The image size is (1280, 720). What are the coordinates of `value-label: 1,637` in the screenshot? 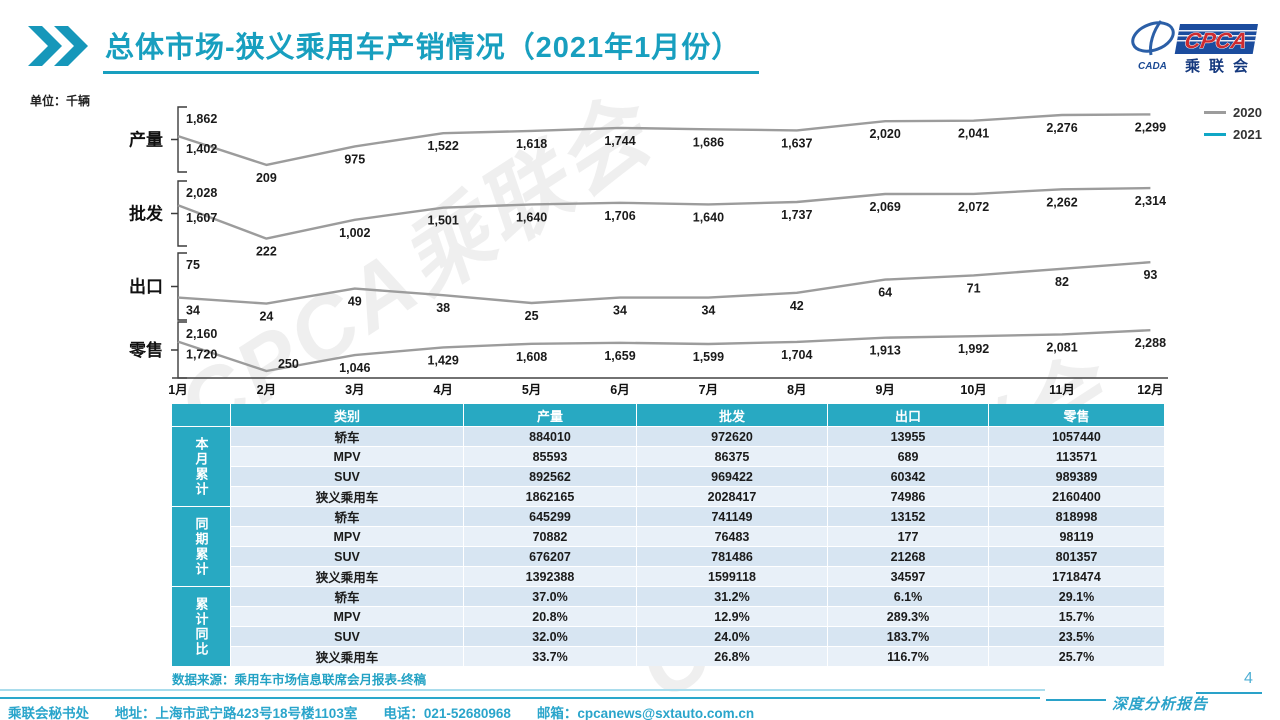 It's located at (796, 143).